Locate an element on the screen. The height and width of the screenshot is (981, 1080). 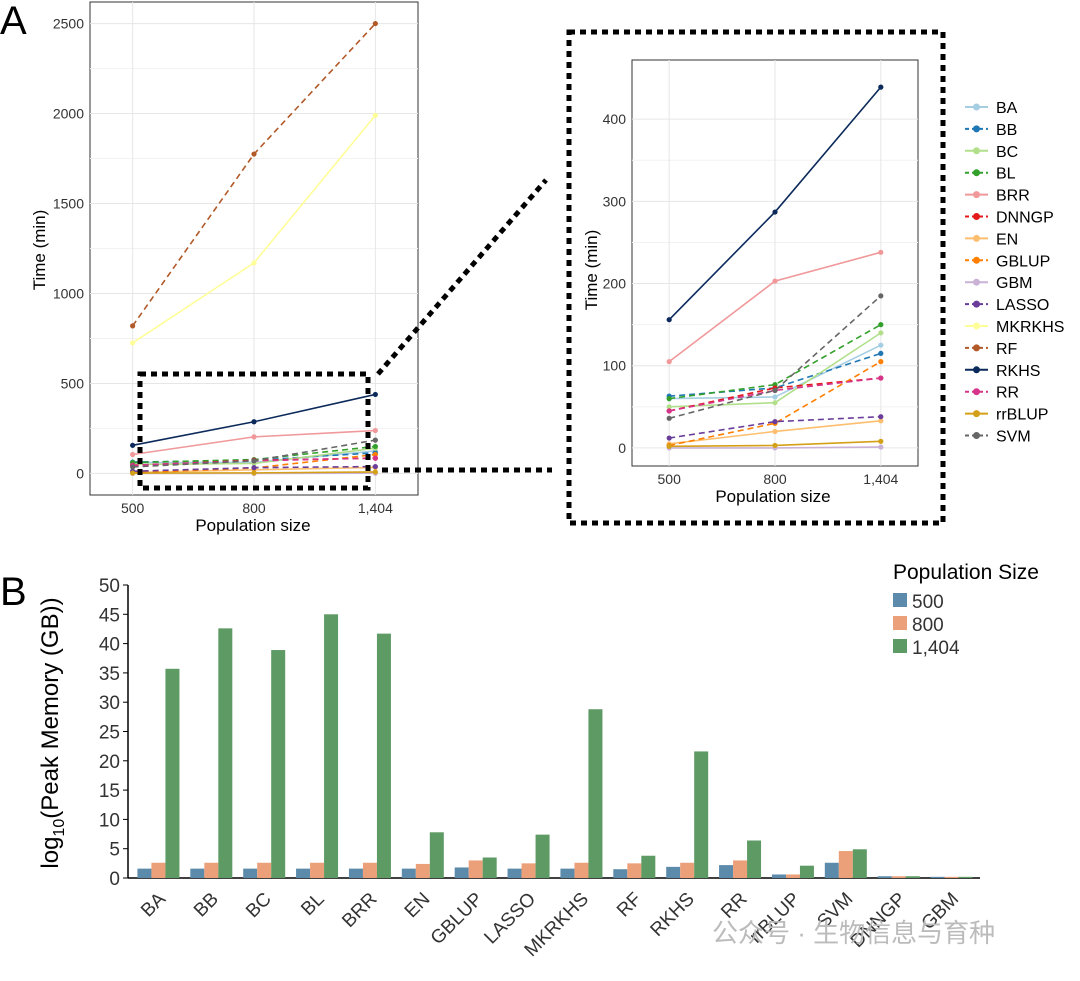
b-xtick: EN is located at coordinates (418, 906).